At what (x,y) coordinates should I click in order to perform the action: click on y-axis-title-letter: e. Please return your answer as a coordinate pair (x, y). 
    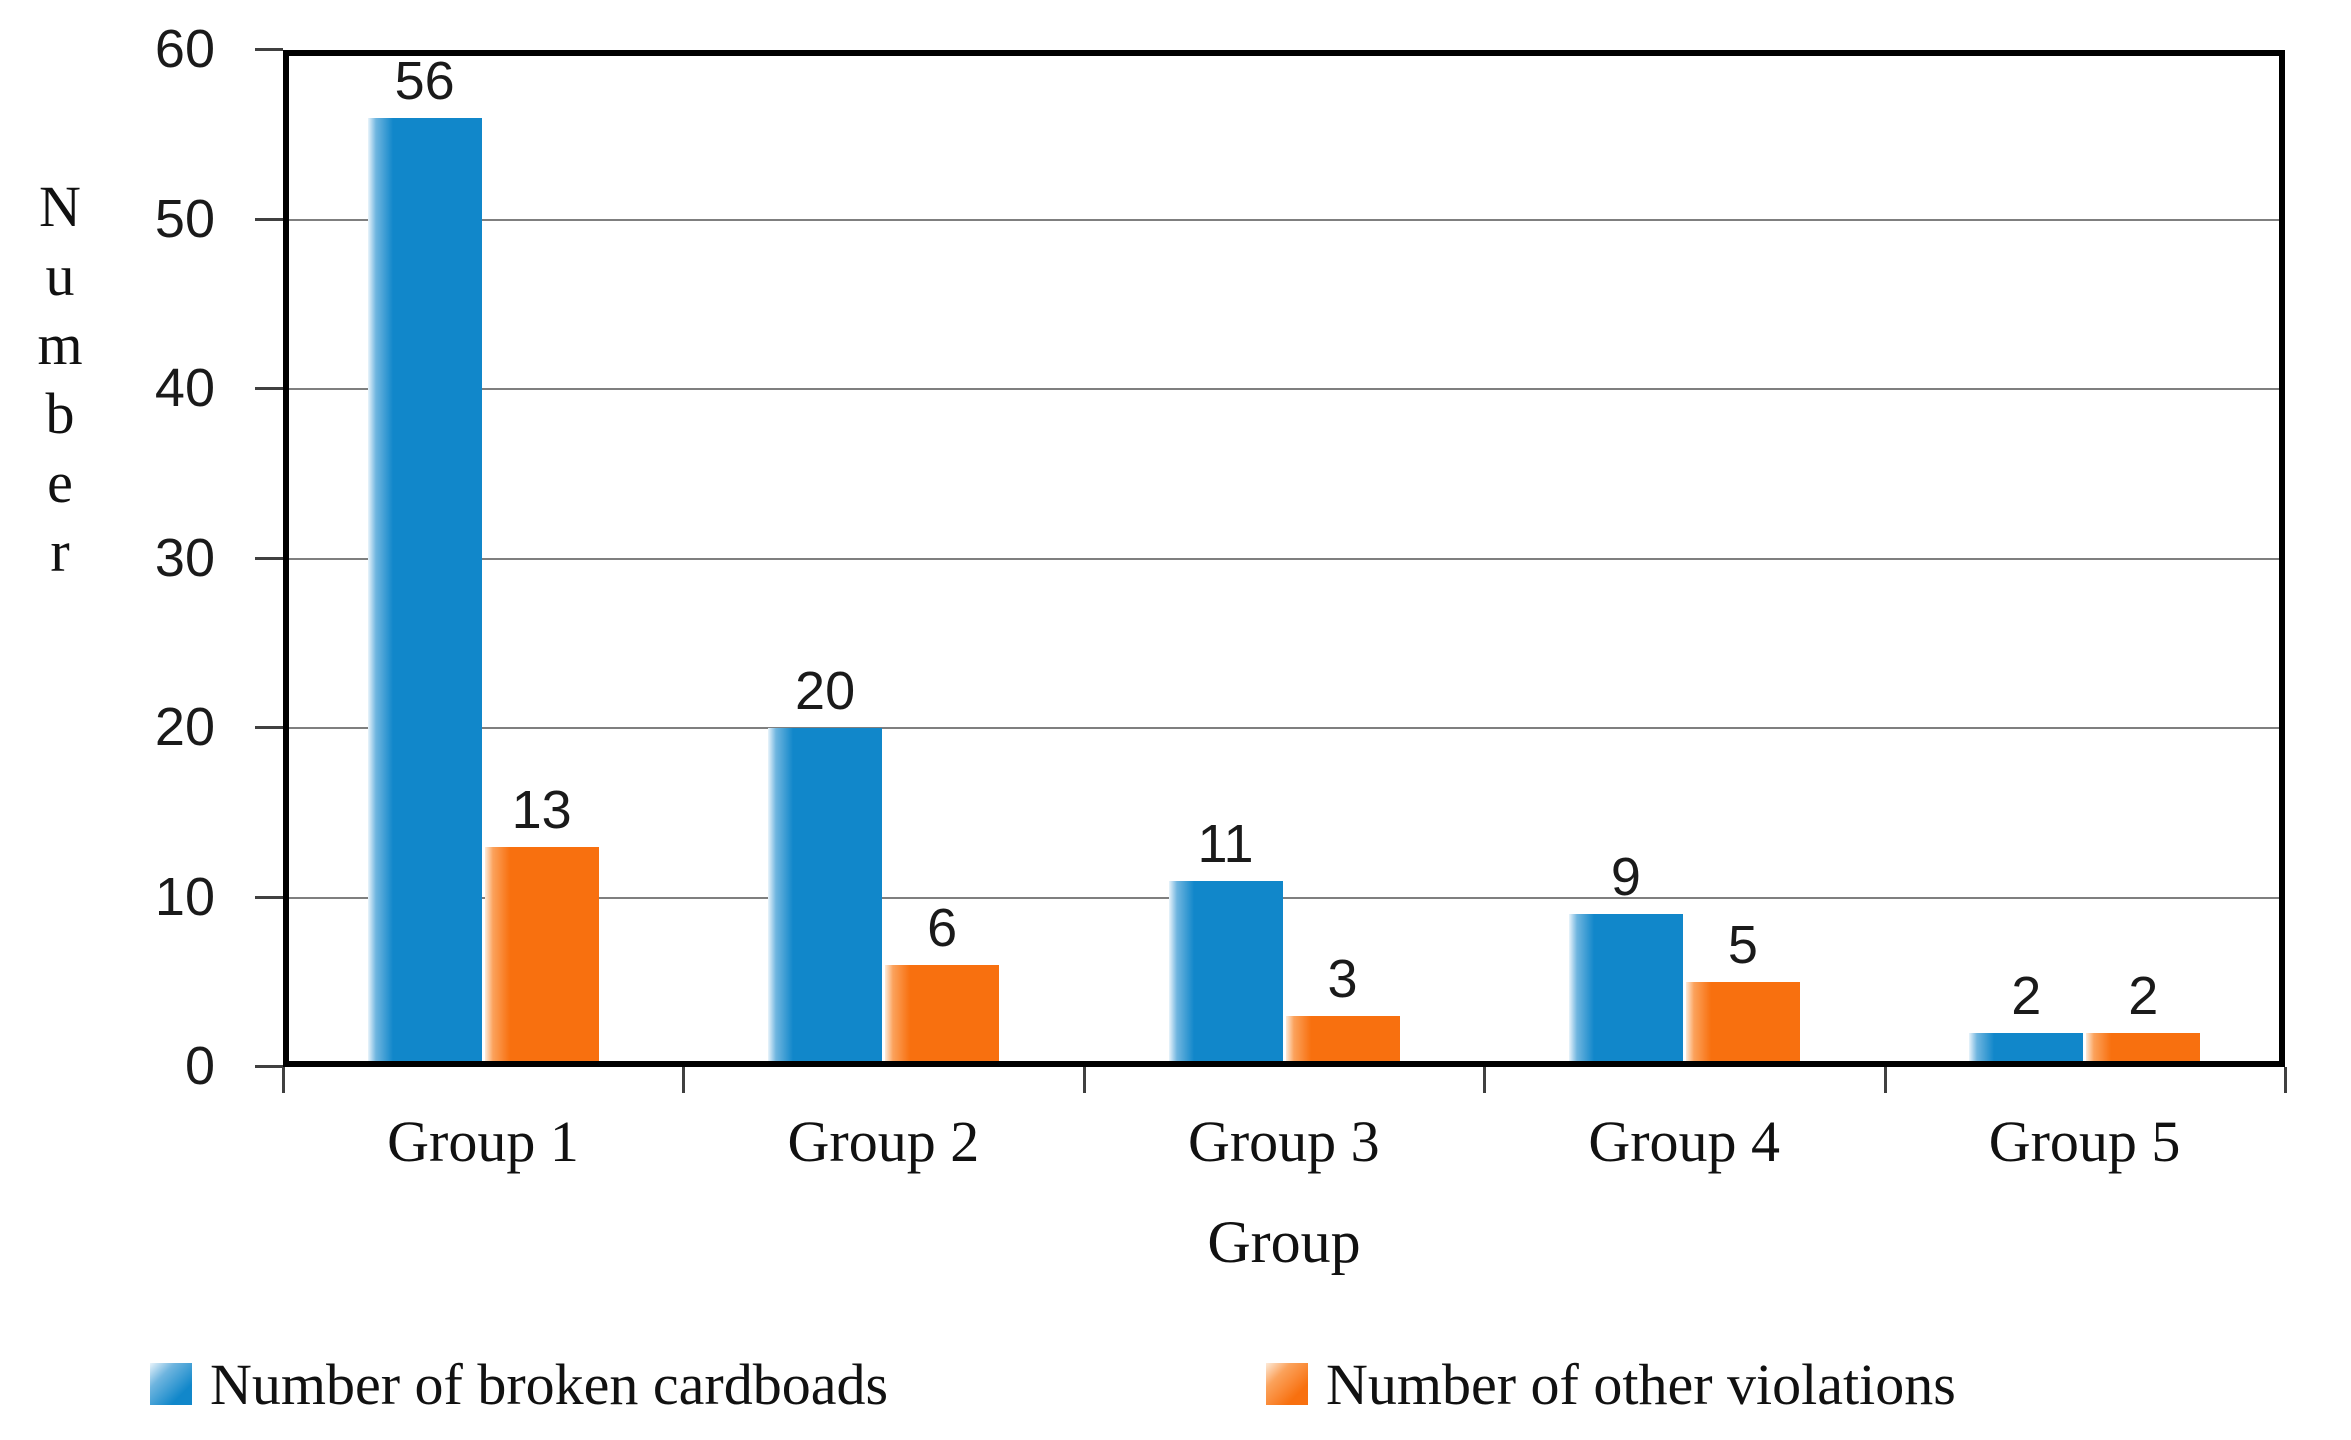
    Looking at the image, I should click on (60, 482).